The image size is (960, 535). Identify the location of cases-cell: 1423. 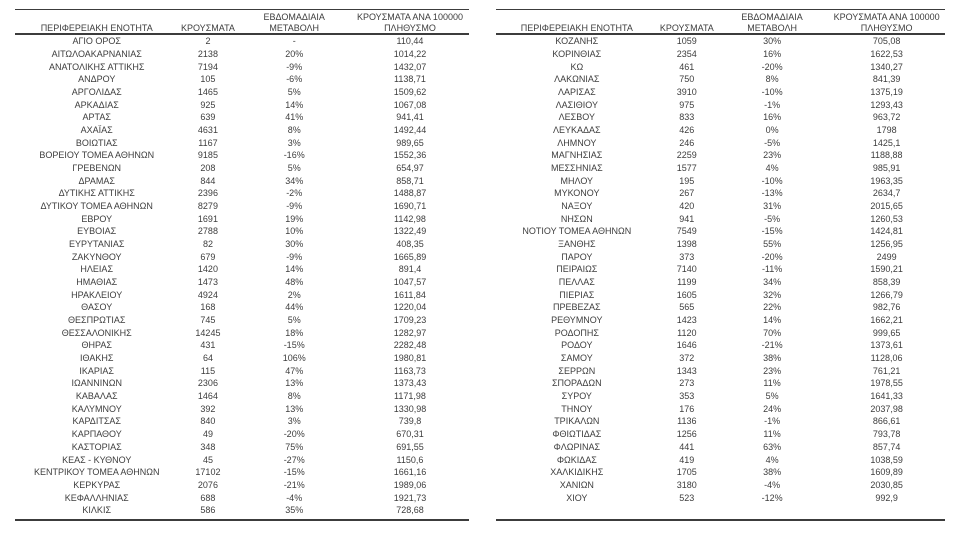
(686, 320).